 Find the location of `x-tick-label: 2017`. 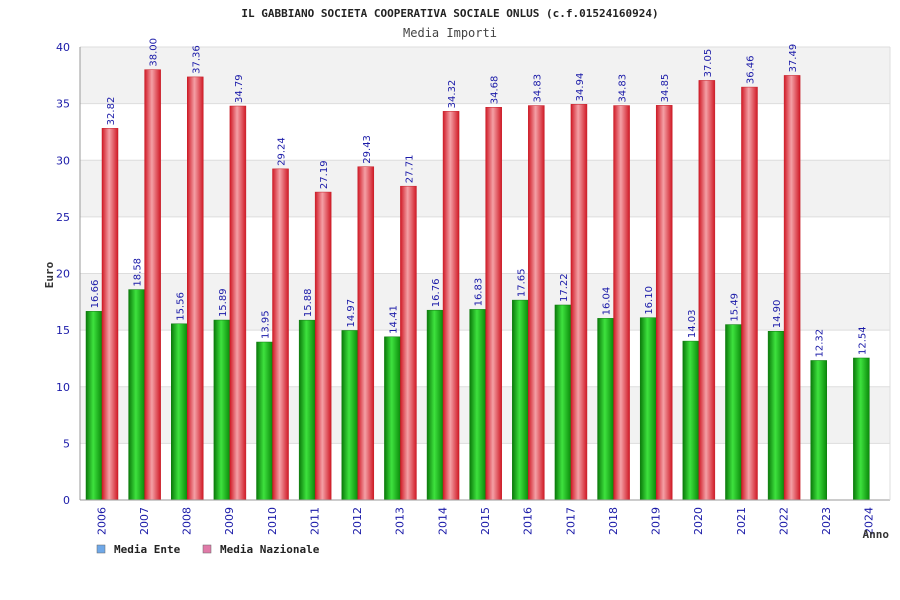

x-tick-label: 2017 is located at coordinates (570, 521).